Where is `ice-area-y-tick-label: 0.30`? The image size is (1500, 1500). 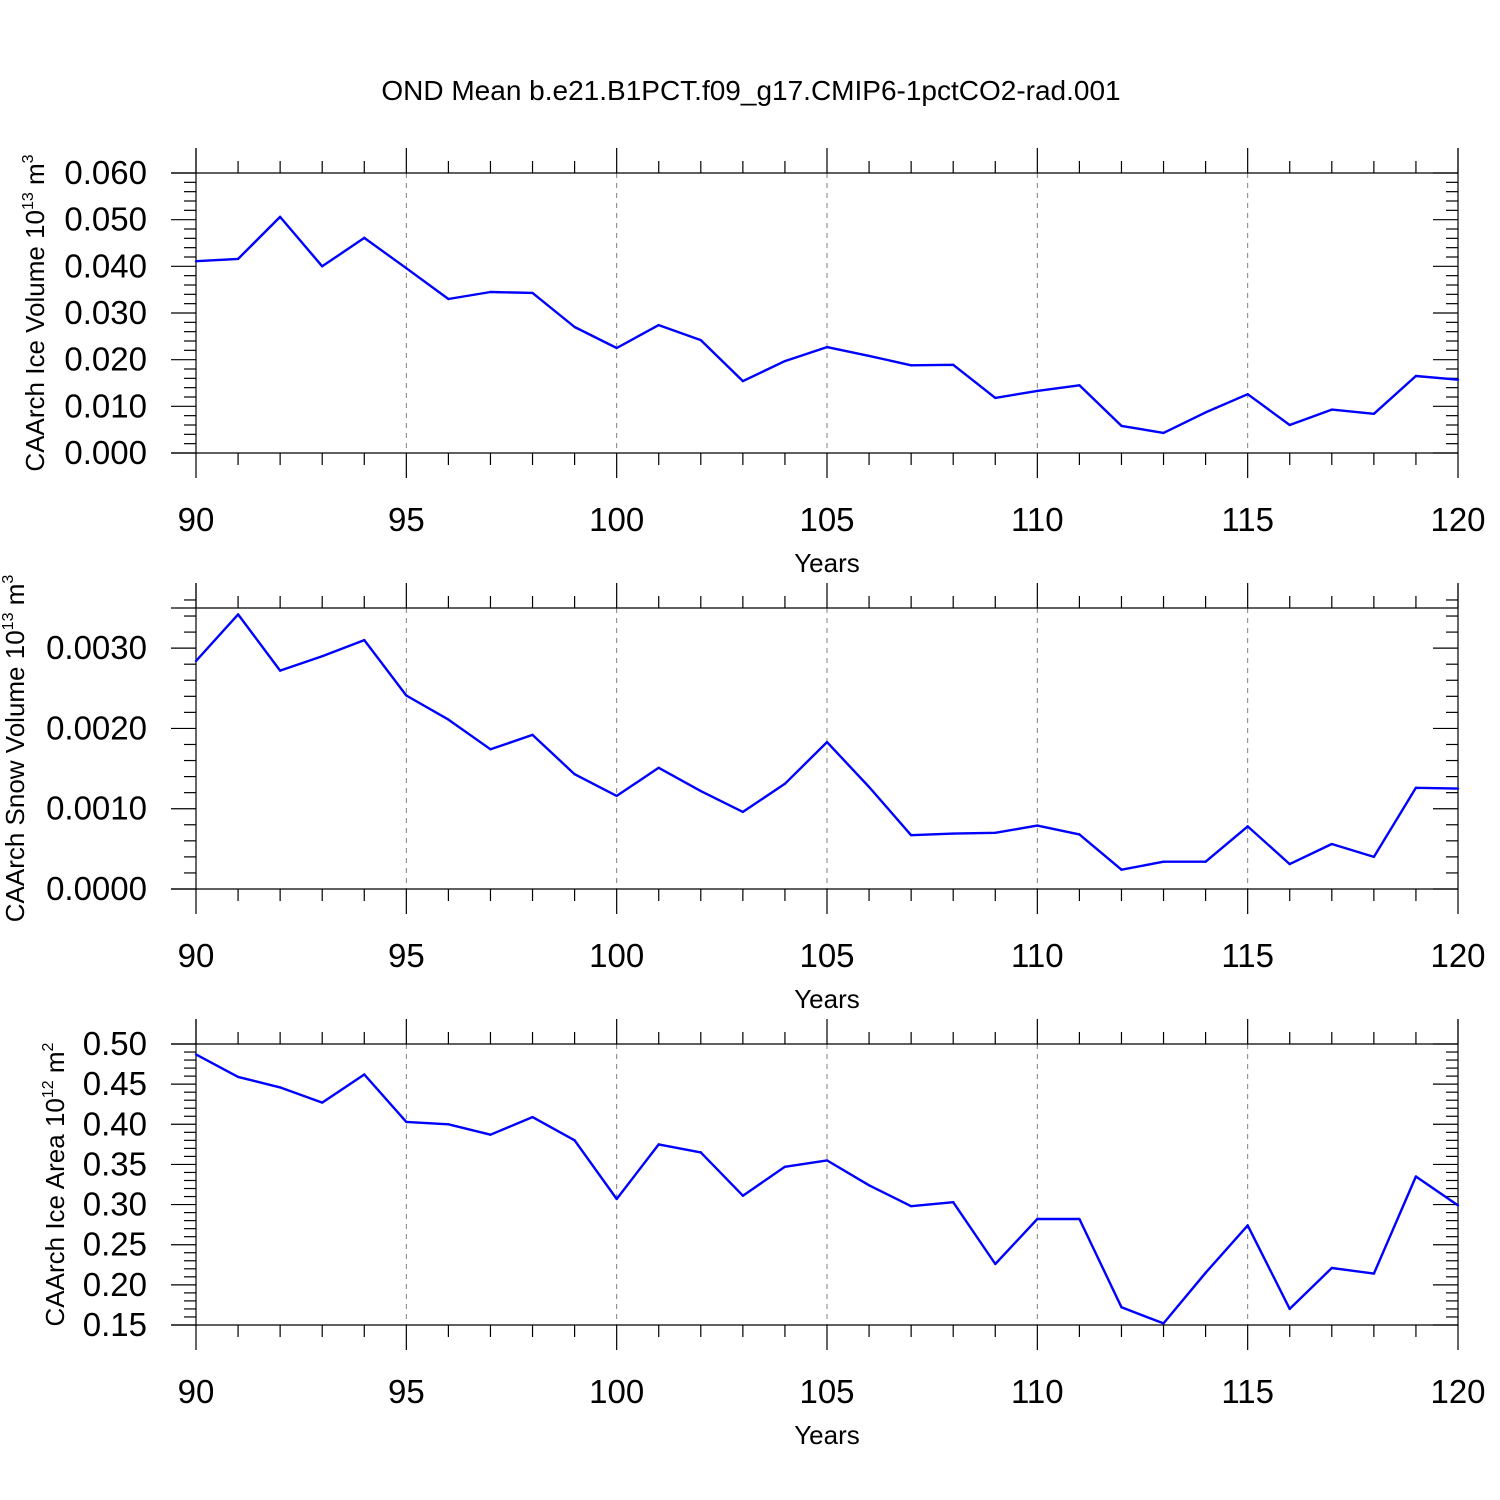 ice-area-y-tick-label: 0.30 is located at coordinates (115, 1204).